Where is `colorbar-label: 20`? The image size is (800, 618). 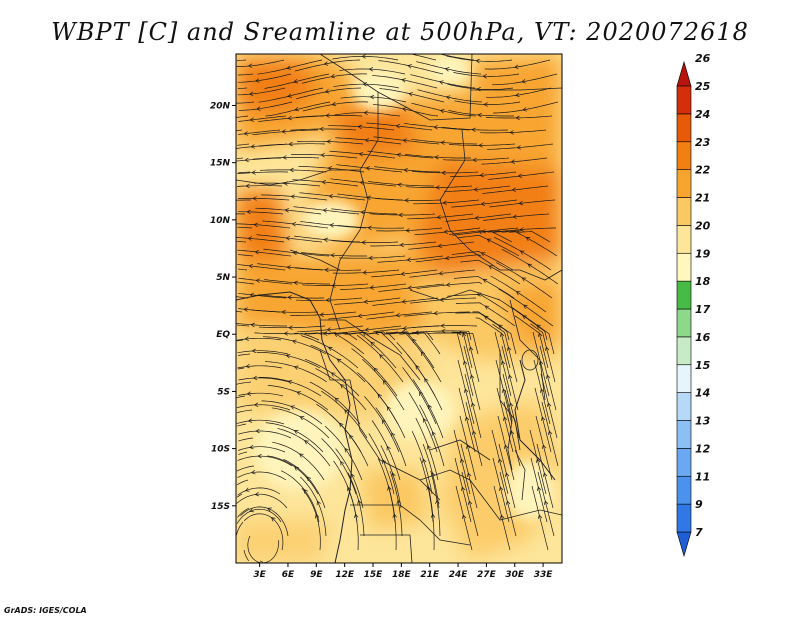
colorbar-label: 20 is located at coordinates (703, 225).